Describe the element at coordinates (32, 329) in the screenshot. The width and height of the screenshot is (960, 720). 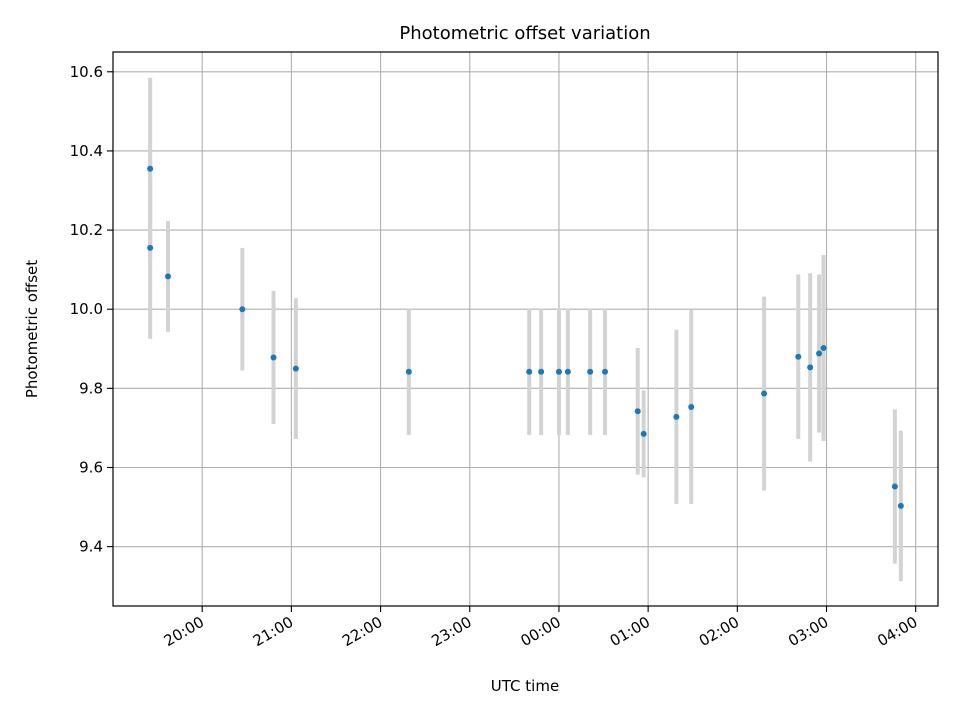
I see `y-axis-title: Photometric offset` at that location.